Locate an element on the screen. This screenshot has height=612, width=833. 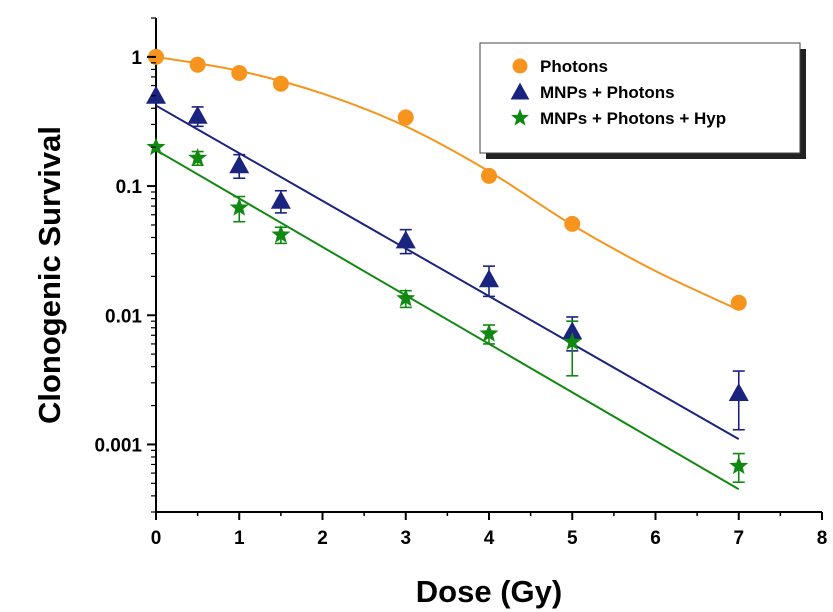
x-tick-label: 0 is located at coordinates (156, 538).